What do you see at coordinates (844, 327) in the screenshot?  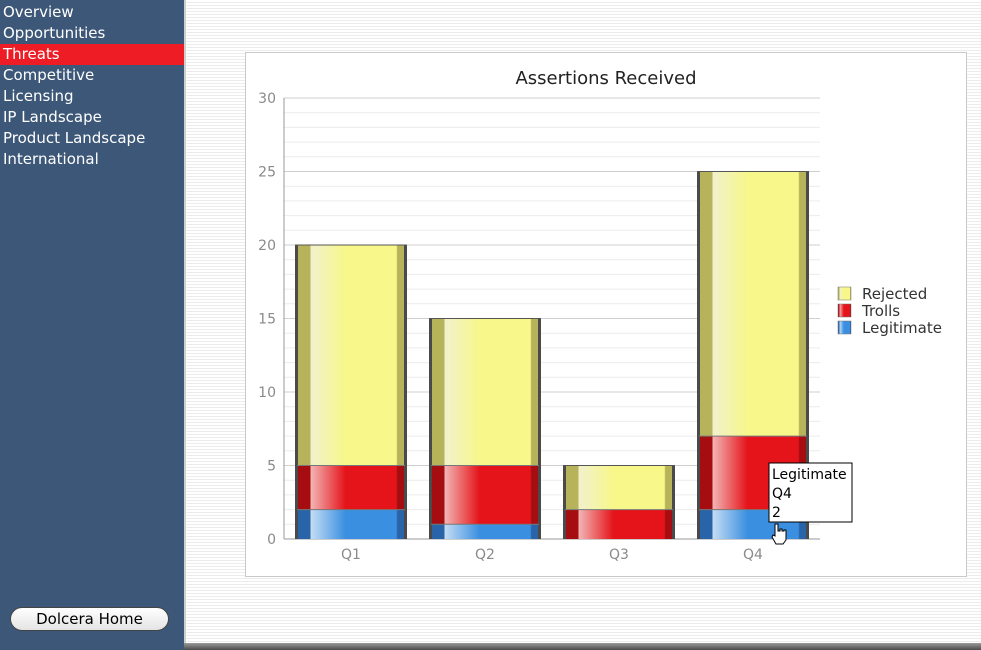 I see `legend-swatch-legitimate` at bounding box center [844, 327].